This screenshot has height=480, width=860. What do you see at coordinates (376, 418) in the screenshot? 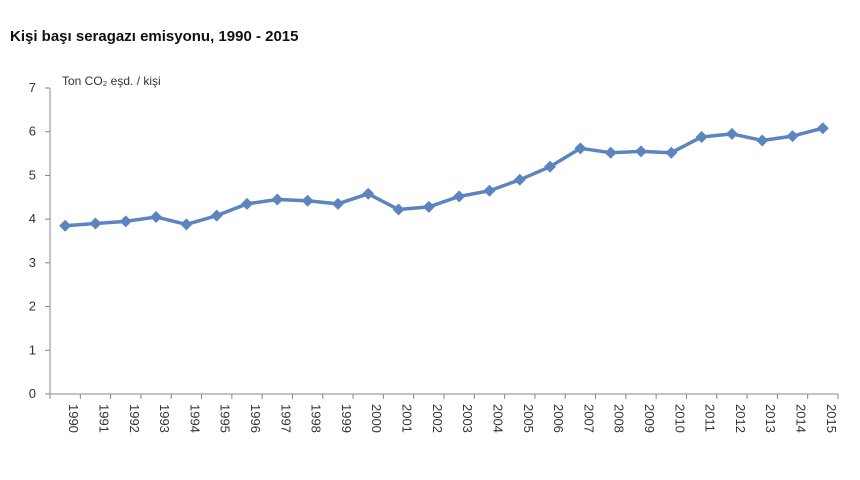
I see `x-tick-label: 2000` at bounding box center [376, 418].